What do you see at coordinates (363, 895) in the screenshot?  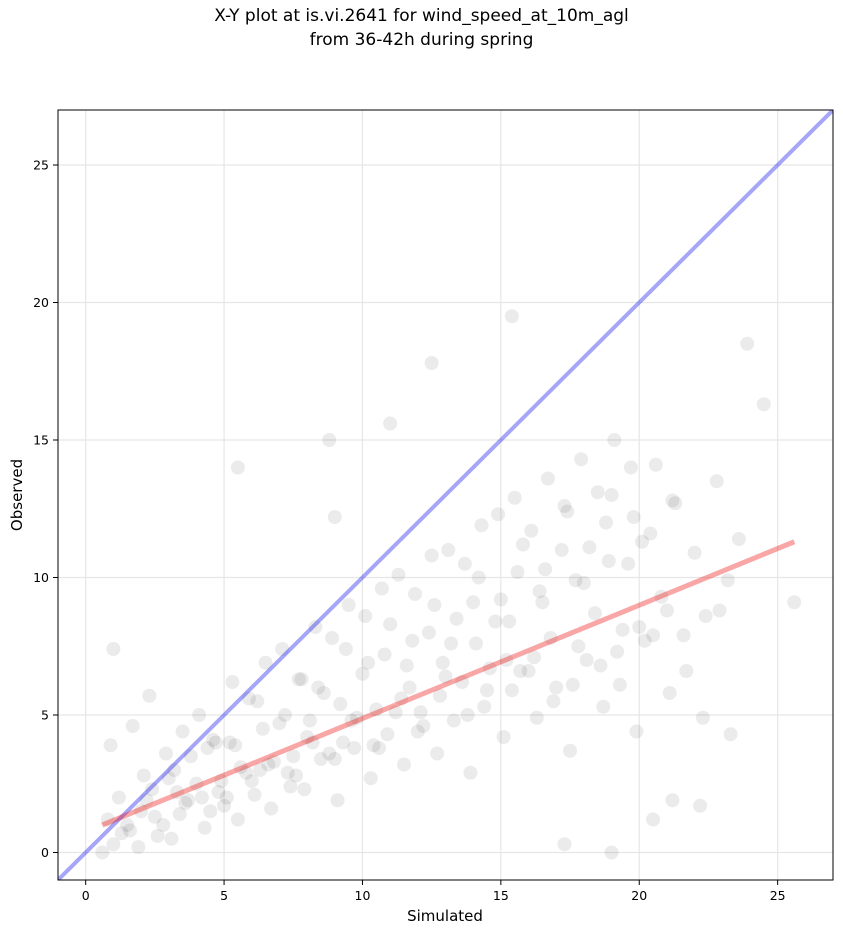 I see `x-tick-label: 10` at bounding box center [363, 895].